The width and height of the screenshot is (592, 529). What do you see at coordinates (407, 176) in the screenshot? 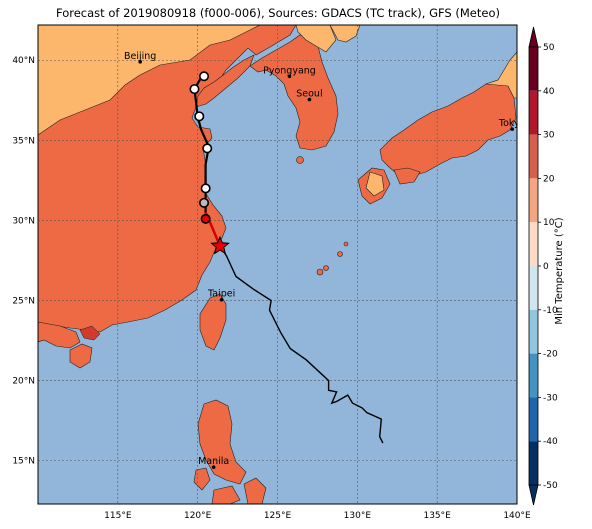
I see `japan-shikoku` at bounding box center [407, 176].